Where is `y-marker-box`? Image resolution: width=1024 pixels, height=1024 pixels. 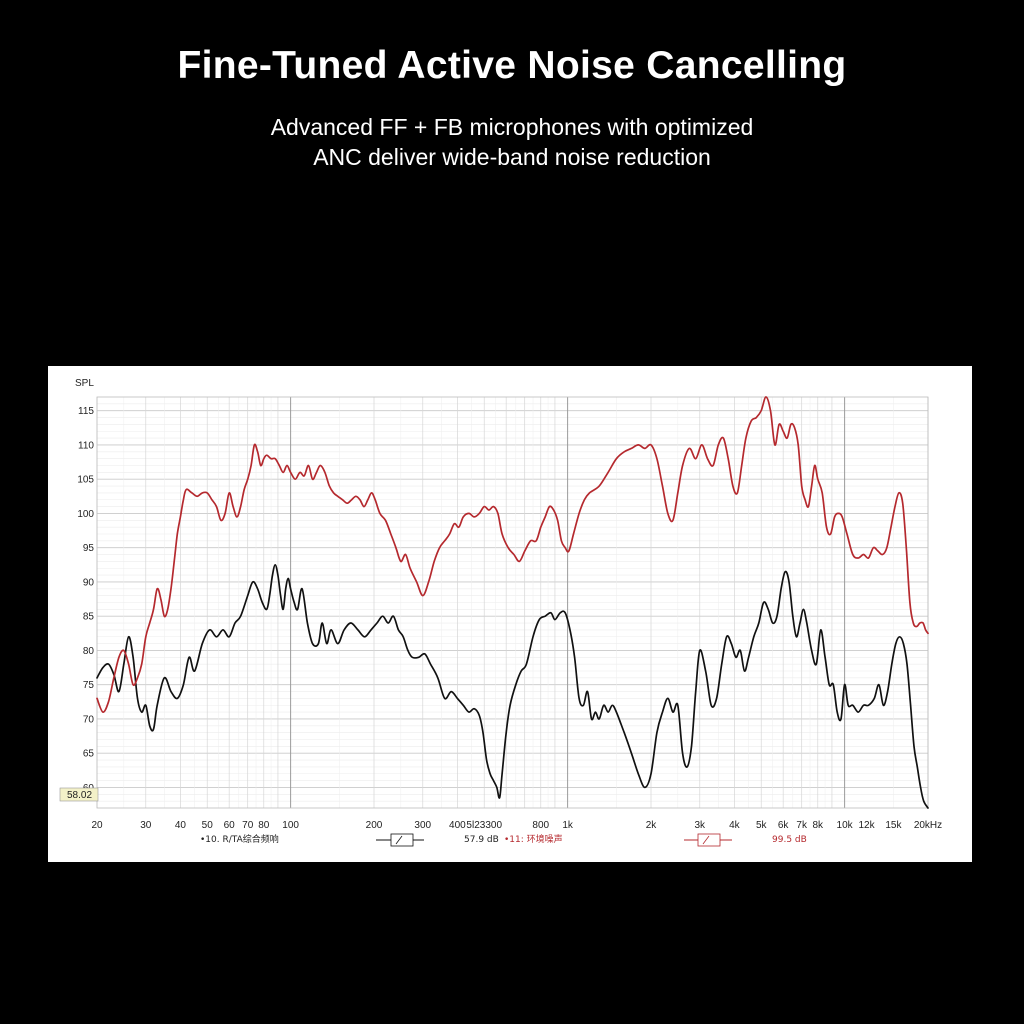 y-marker-box is located at coordinates (79, 794).